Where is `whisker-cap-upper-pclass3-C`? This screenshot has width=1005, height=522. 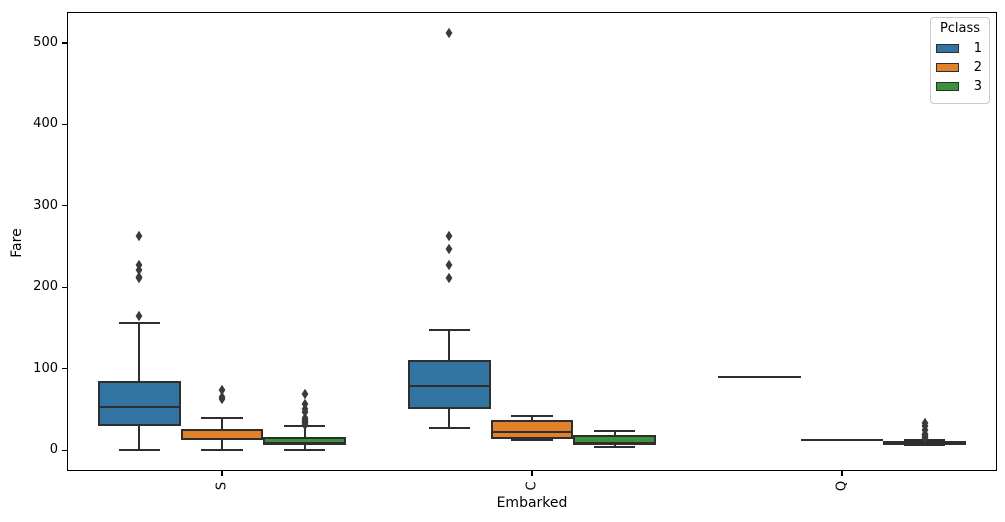
whisker-cap-upper-pclass3-C is located at coordinates (615, 430).